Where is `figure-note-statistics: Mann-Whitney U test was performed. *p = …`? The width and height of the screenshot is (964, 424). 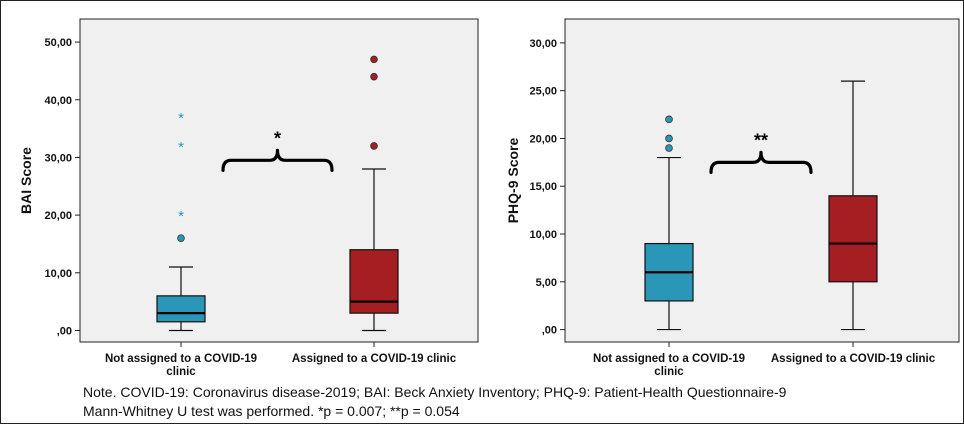
figure-note-statistics: Mann-Whitney U test was performed. *p = … is located at coordinates (271, 411).